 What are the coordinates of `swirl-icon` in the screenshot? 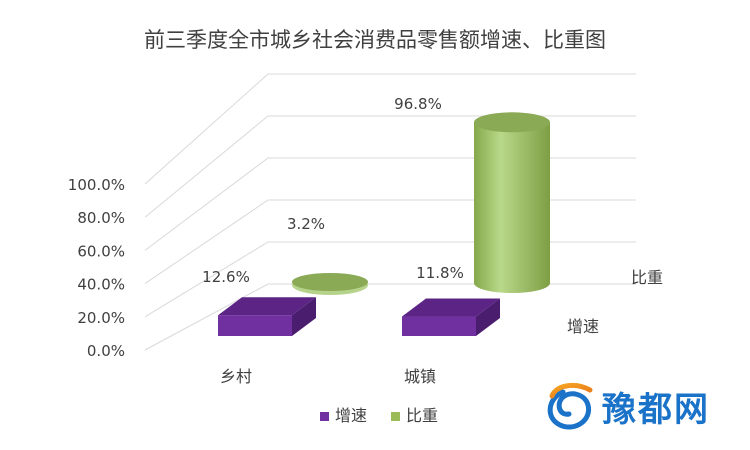 It's located at (570, 406).